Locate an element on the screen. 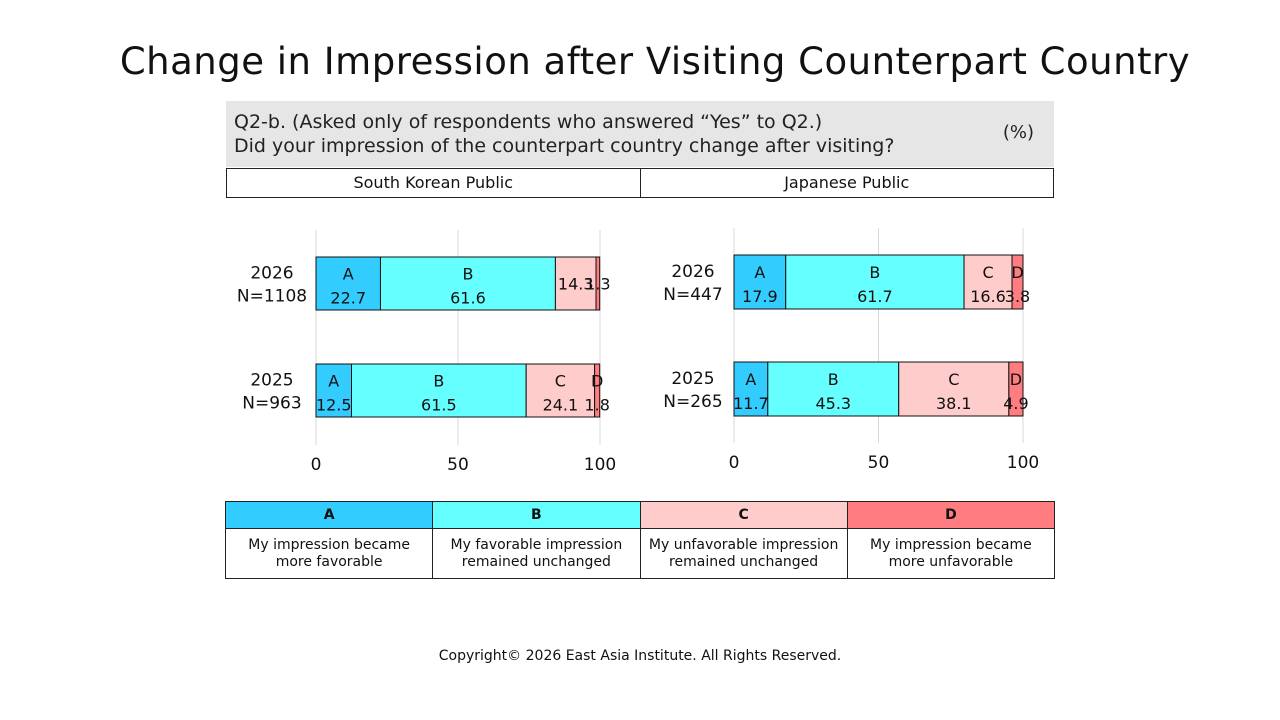 The height and width of the screenshot is (720, 1280). category-label-n: N=1108 is located at coordinates (272, 297).